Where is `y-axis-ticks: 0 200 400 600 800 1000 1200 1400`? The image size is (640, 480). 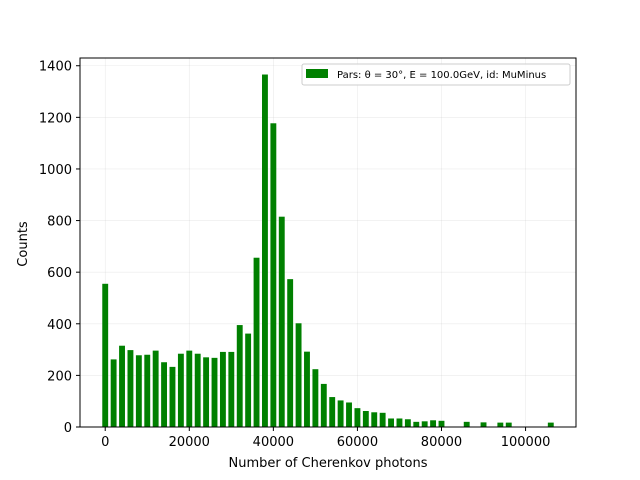
y-axis-ticks: 0 200 400 600 800 1000 1200 1400 is located at coordinates (59, 248).